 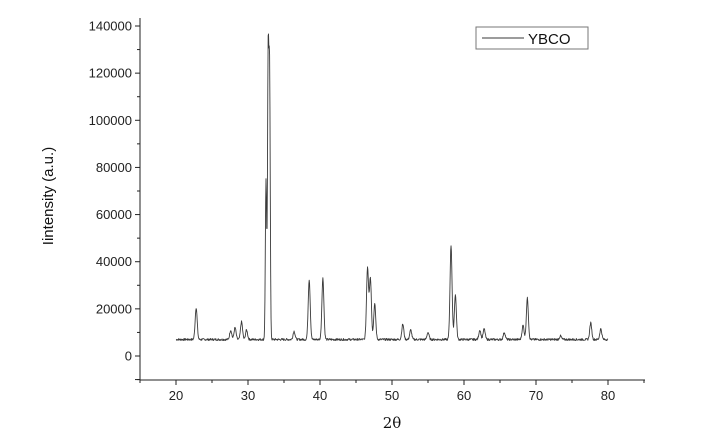 I want to click on x-tick-label: 30, so click(x=248, y=395).